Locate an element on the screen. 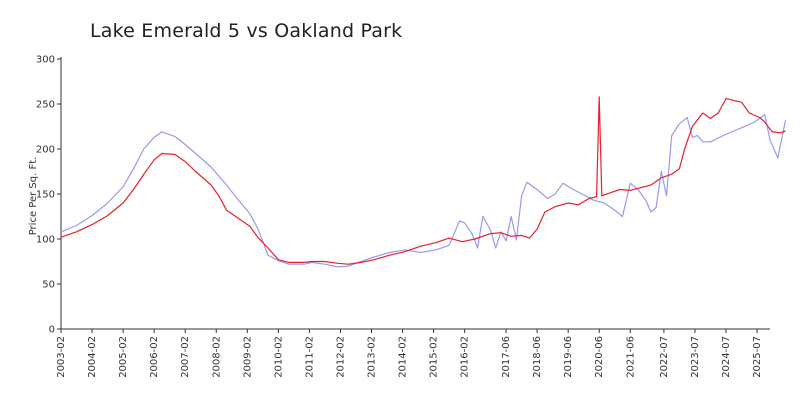 The image size is (800, 400). chart-title: Lake Emerald 5 vs Oakland Park is located at coordinates (246, 31).